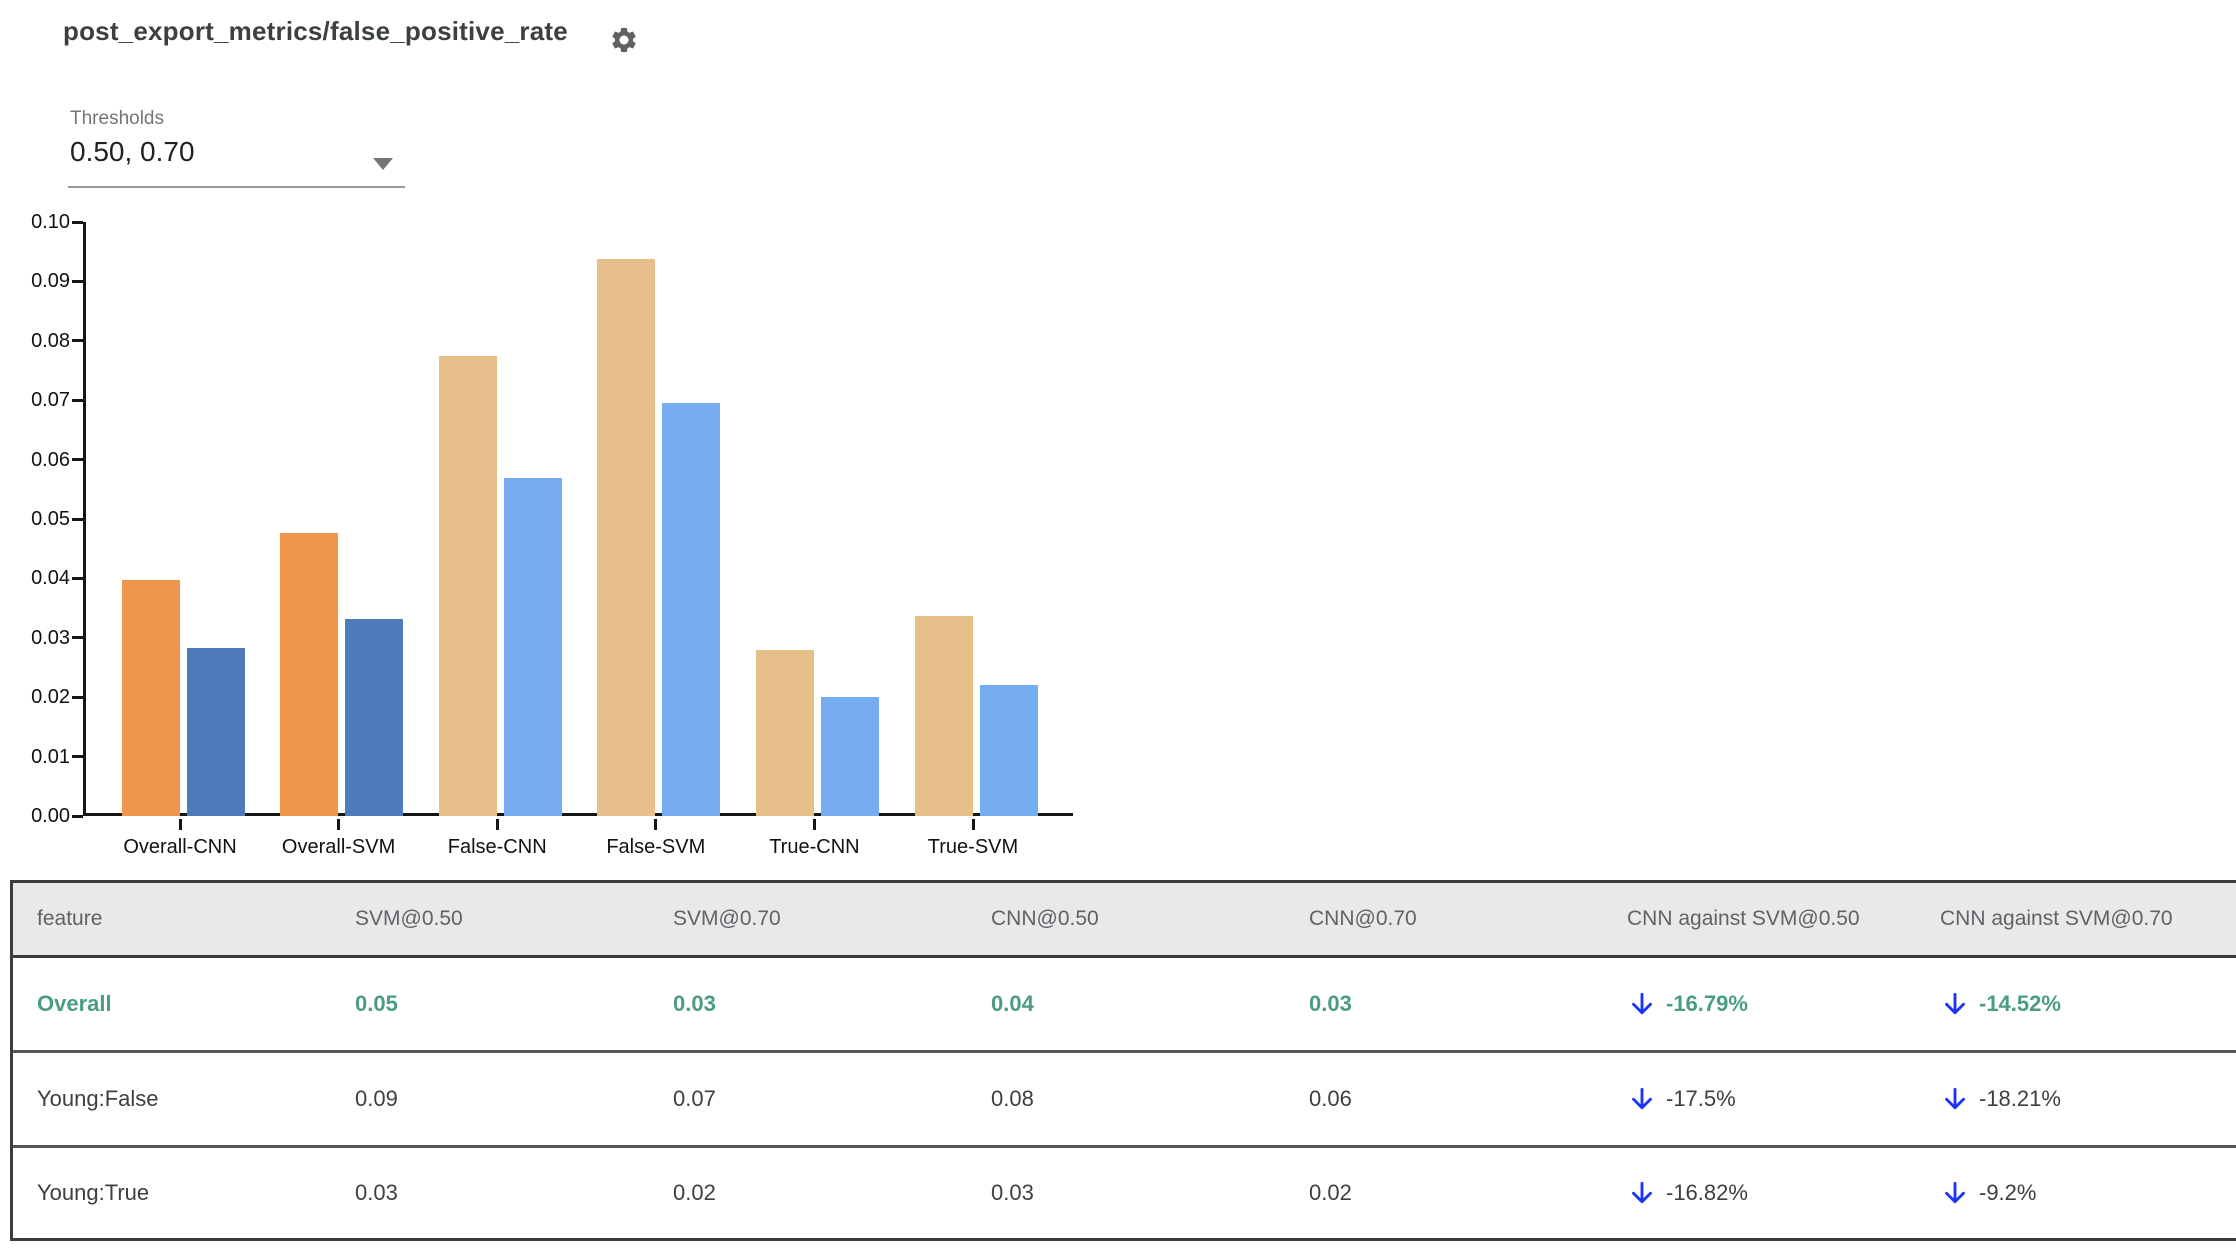 The image size is (2236, 1258). Describe the element at coordinates (383, 164) in the screenshot. I see `dropdown-arrow-icon` at that location.